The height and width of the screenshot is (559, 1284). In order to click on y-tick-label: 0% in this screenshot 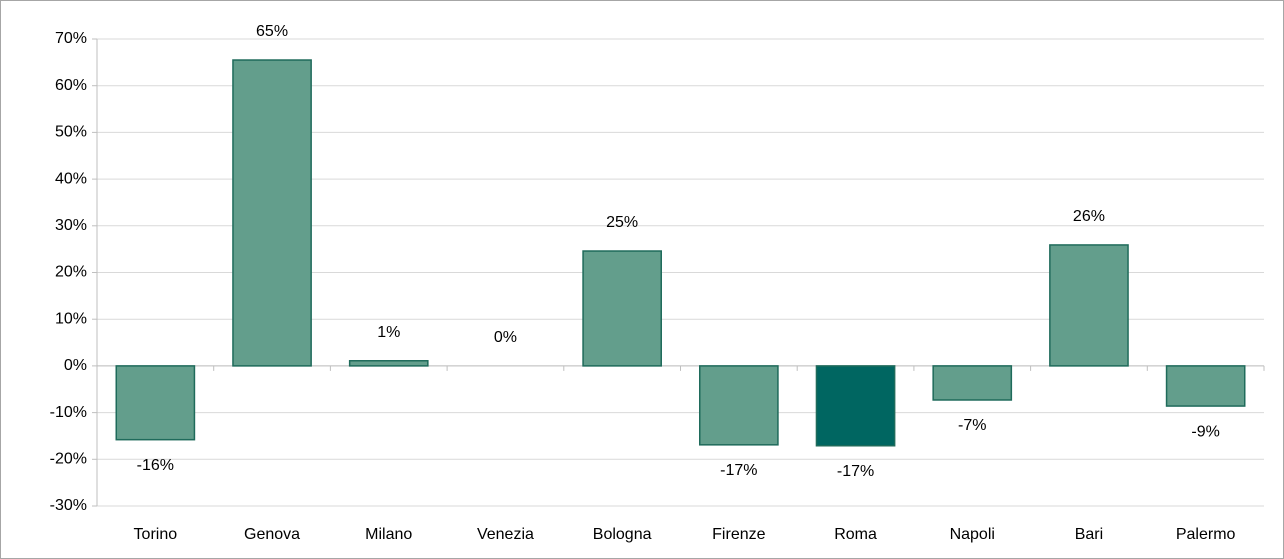, I will do `click(75, 365)`.